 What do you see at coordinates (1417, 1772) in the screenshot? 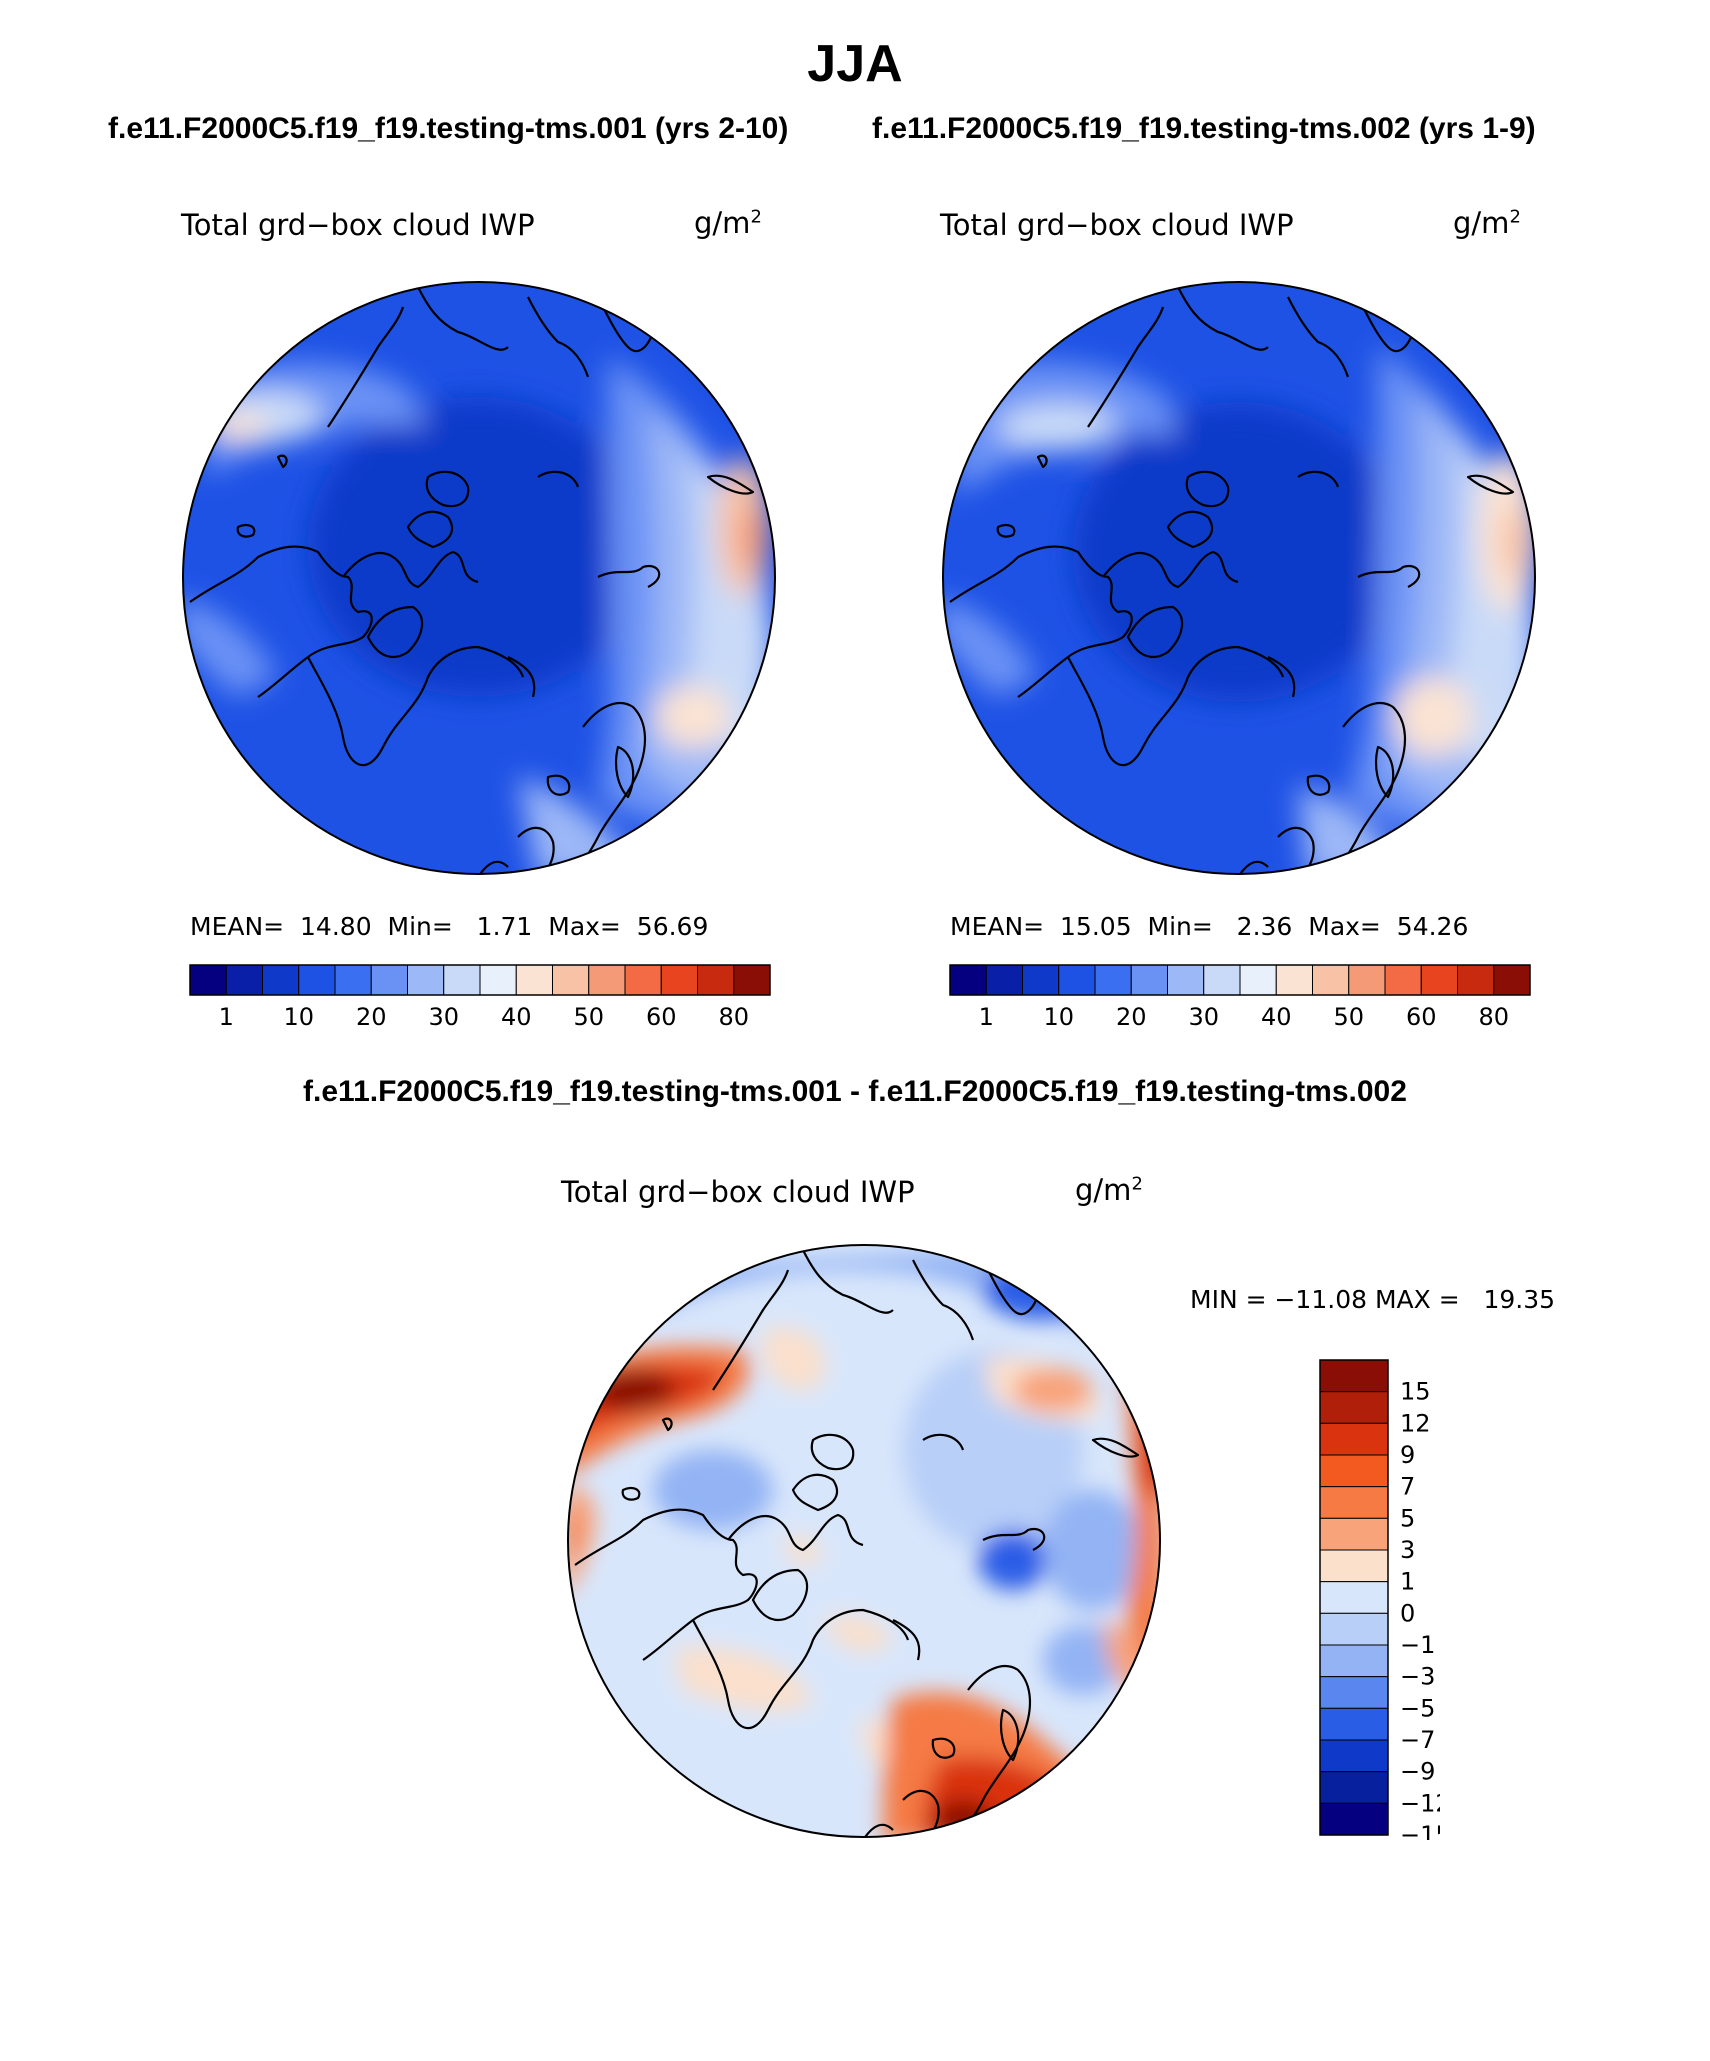
I see `colorbar-tick-label: −9` at bounding box center [1417, 1772].